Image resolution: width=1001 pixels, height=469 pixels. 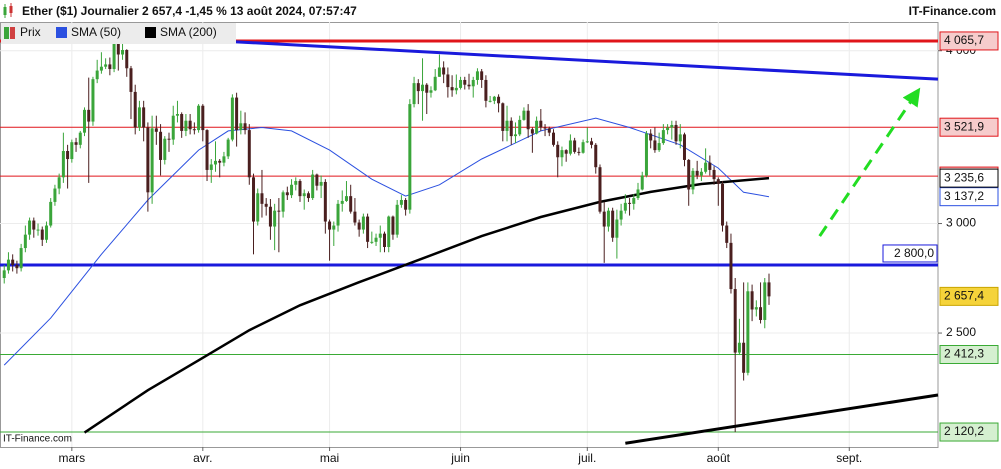 What do you see at coordinates (964, 196) in the screenshot?
I see `sma-last-label: 3 137,2` at bounding box center [964, 196].